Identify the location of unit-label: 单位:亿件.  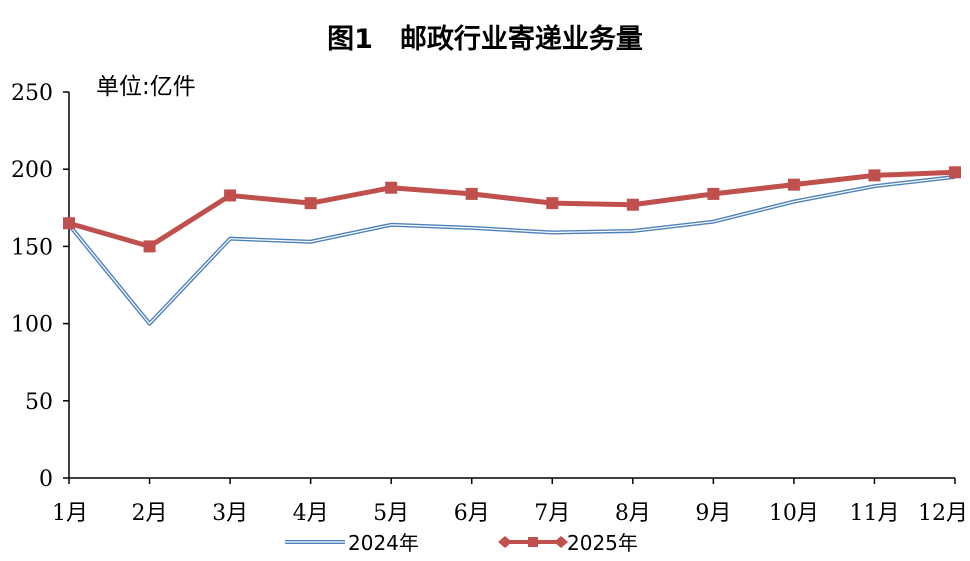
(146, 87).